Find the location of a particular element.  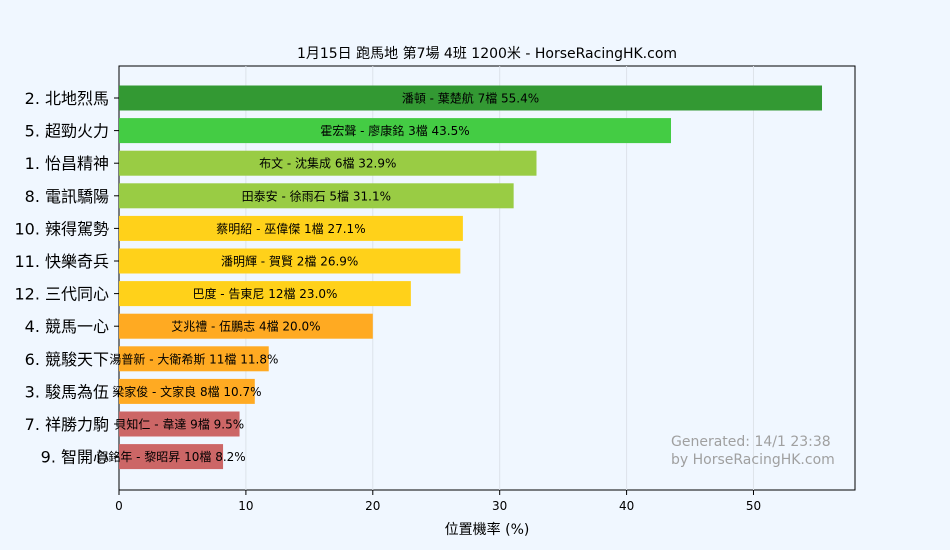

bar-label: 霍宏聲 - 廖康銘 3檔 43.5% is located at coordinates (394, 130).